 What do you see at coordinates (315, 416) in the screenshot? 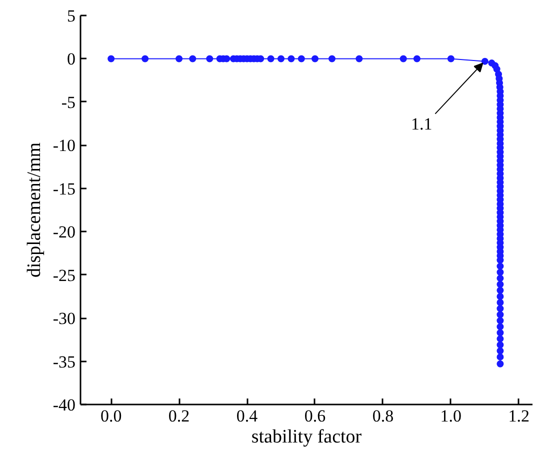
I see `x-tick-label: 0.6` at bounding box center [315, 416].